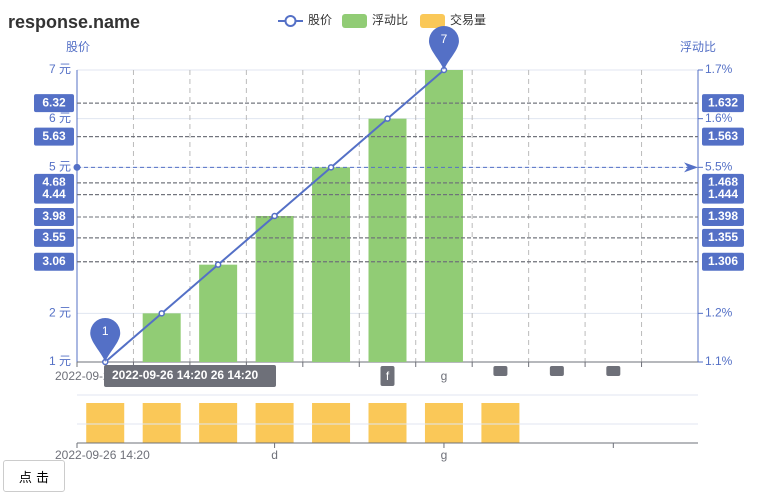 Image resolution: width=780 pixels, height=498 pixels. What do you see at coordinates (60, 167) in the screenshot?
I see `y-tick-label: 5 元` at bounding box center [60, 167].